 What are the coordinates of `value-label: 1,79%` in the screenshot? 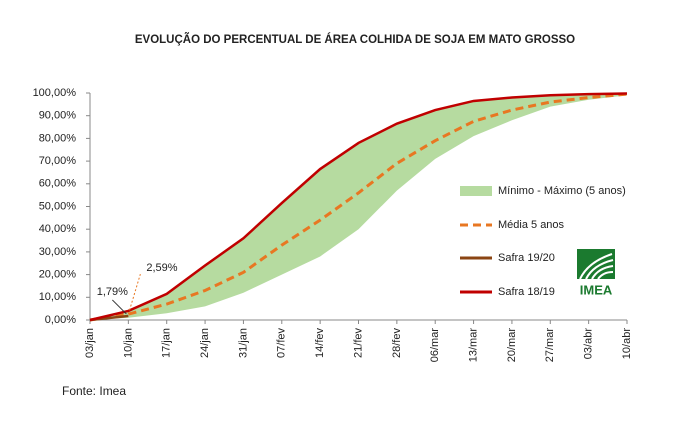 It's located at (112, 292).